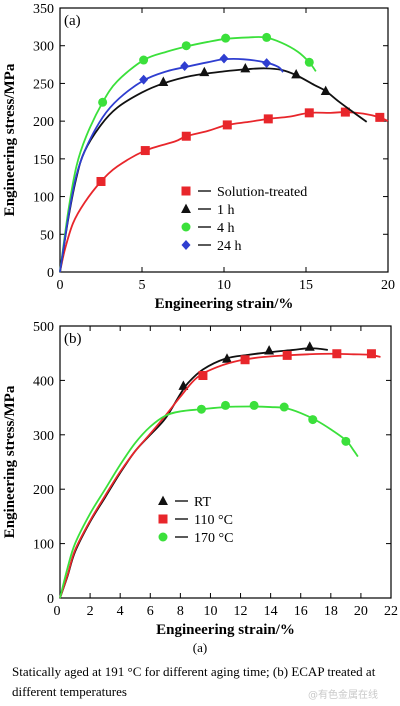  What do you see at coordinates (120, 611) in the screenshot?
I see `chart-b-x-tick-label: 4` at bounding box center [120, 611].